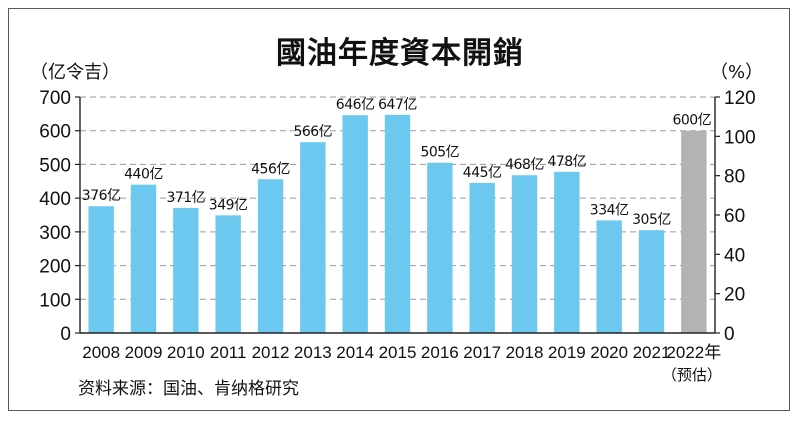 The image size is (800, 421). Describe the element at coordinates (609, 210) in the screenshot. I see `data-label: 334亿` at that location.